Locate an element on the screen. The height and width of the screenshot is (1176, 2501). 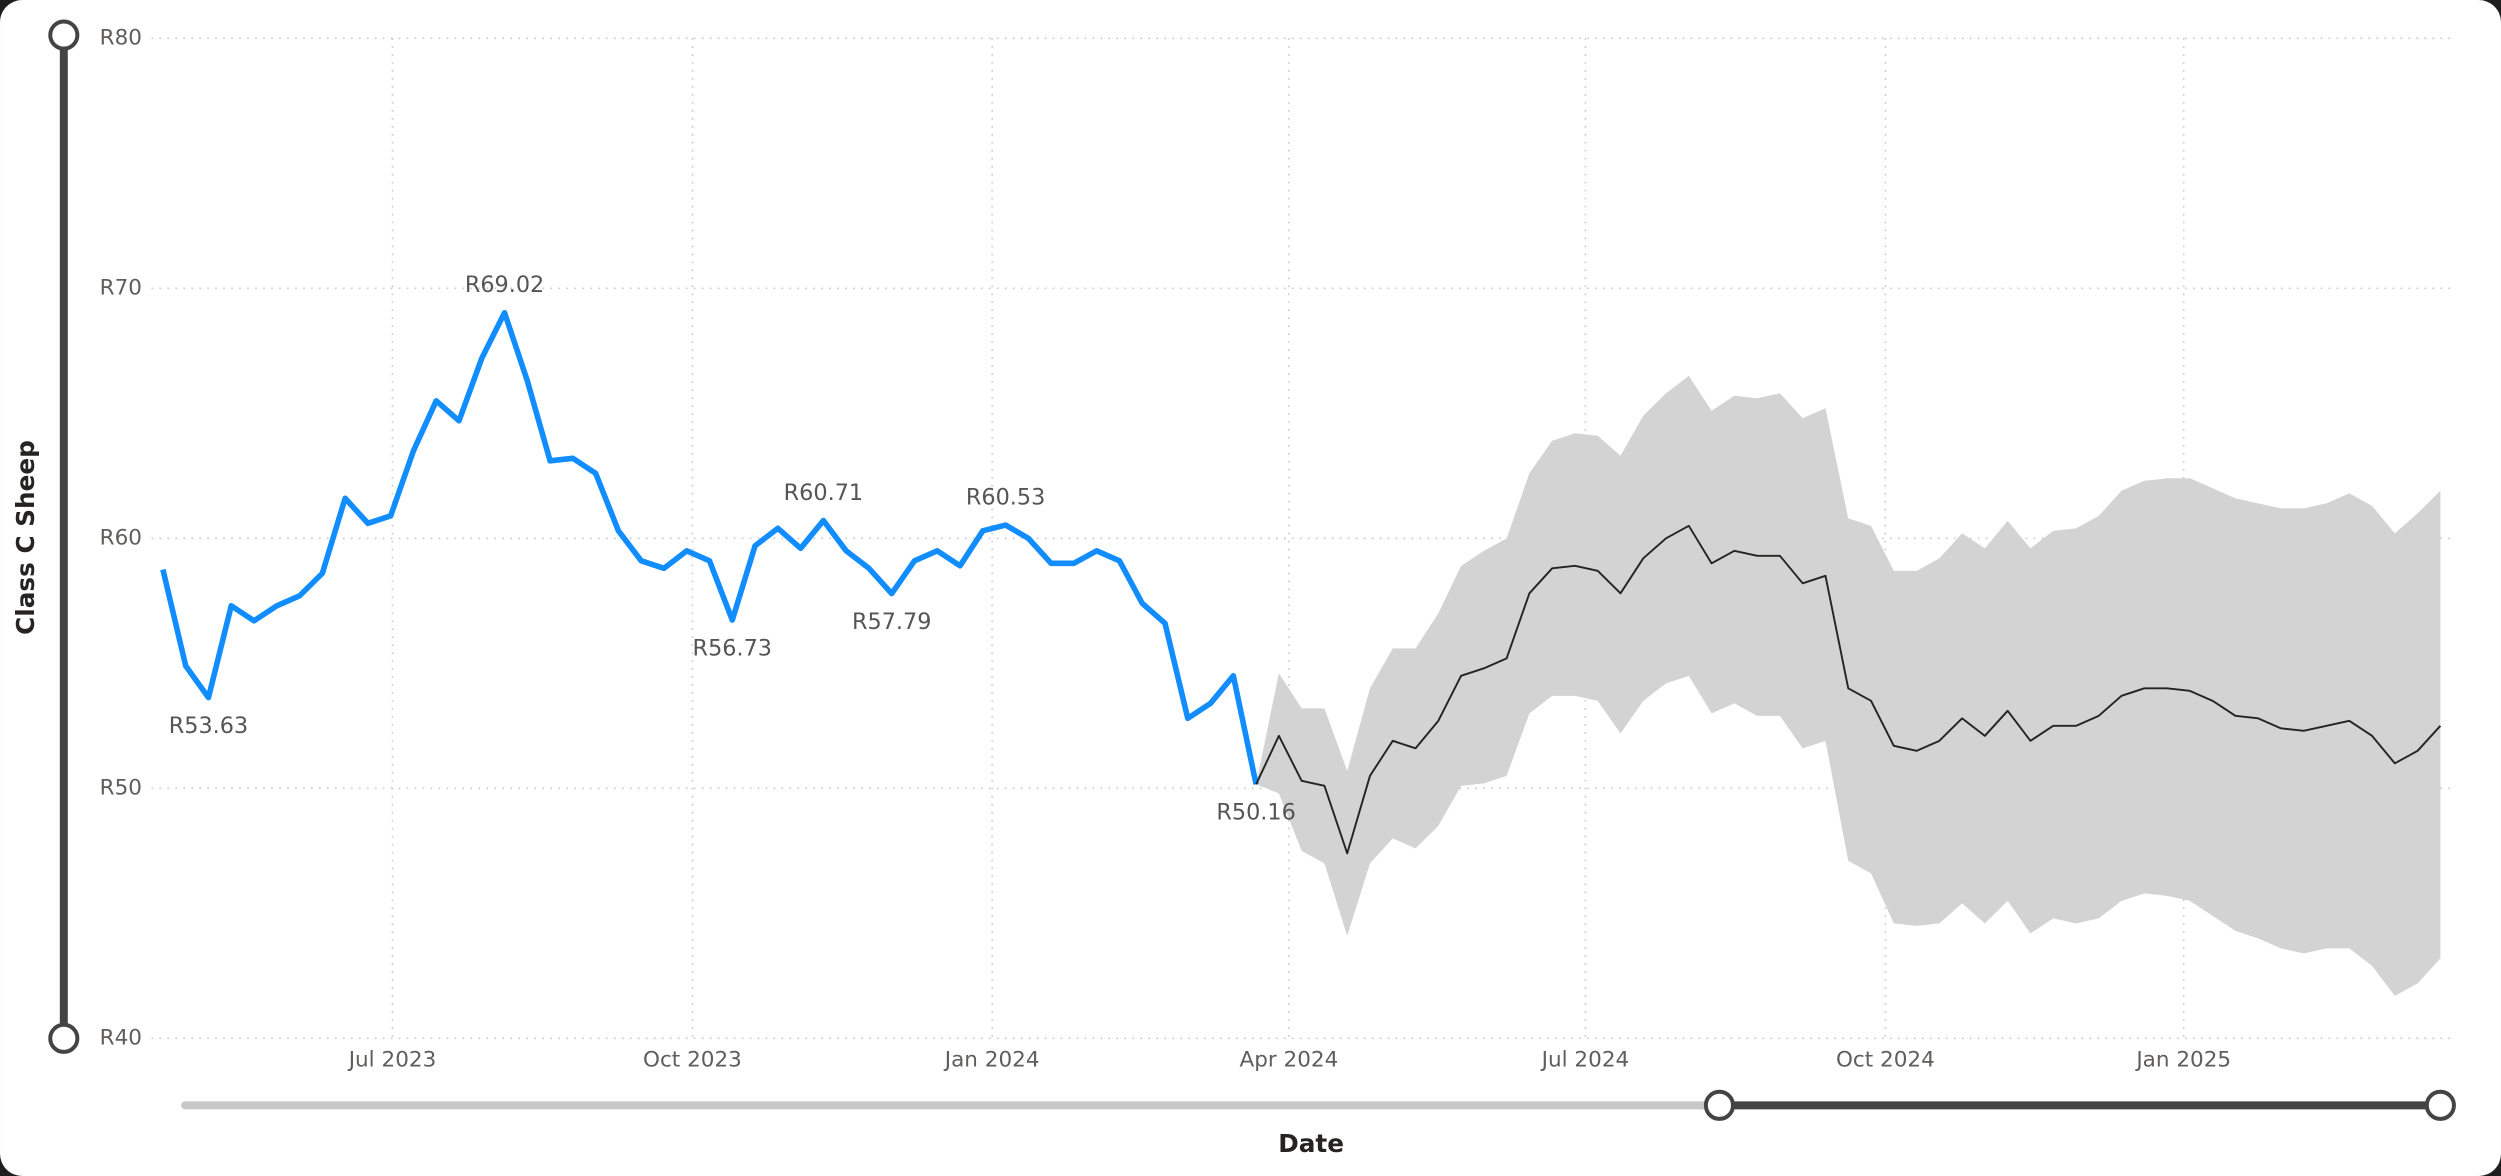
data-label: R69.02 is located at coordinates (504, 285).